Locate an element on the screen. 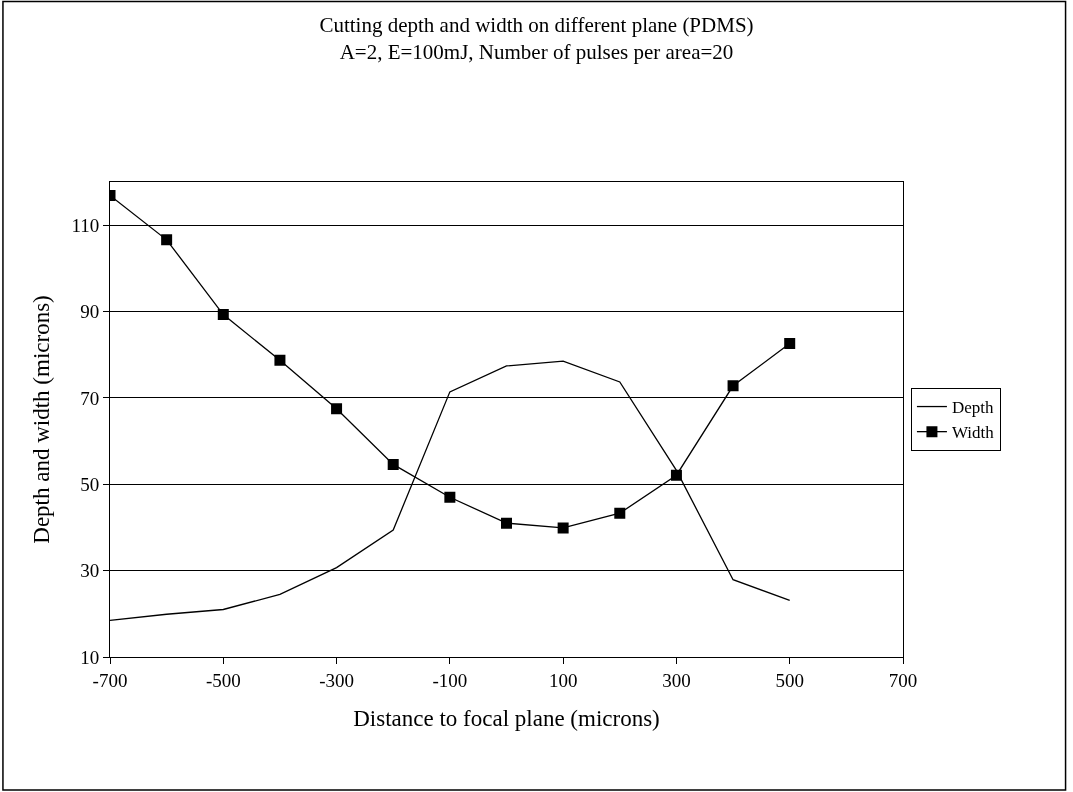 This screenshot has height=792, width=1073. y-axis-title: Depth and width (microns) is located at coordinates (41, 419).